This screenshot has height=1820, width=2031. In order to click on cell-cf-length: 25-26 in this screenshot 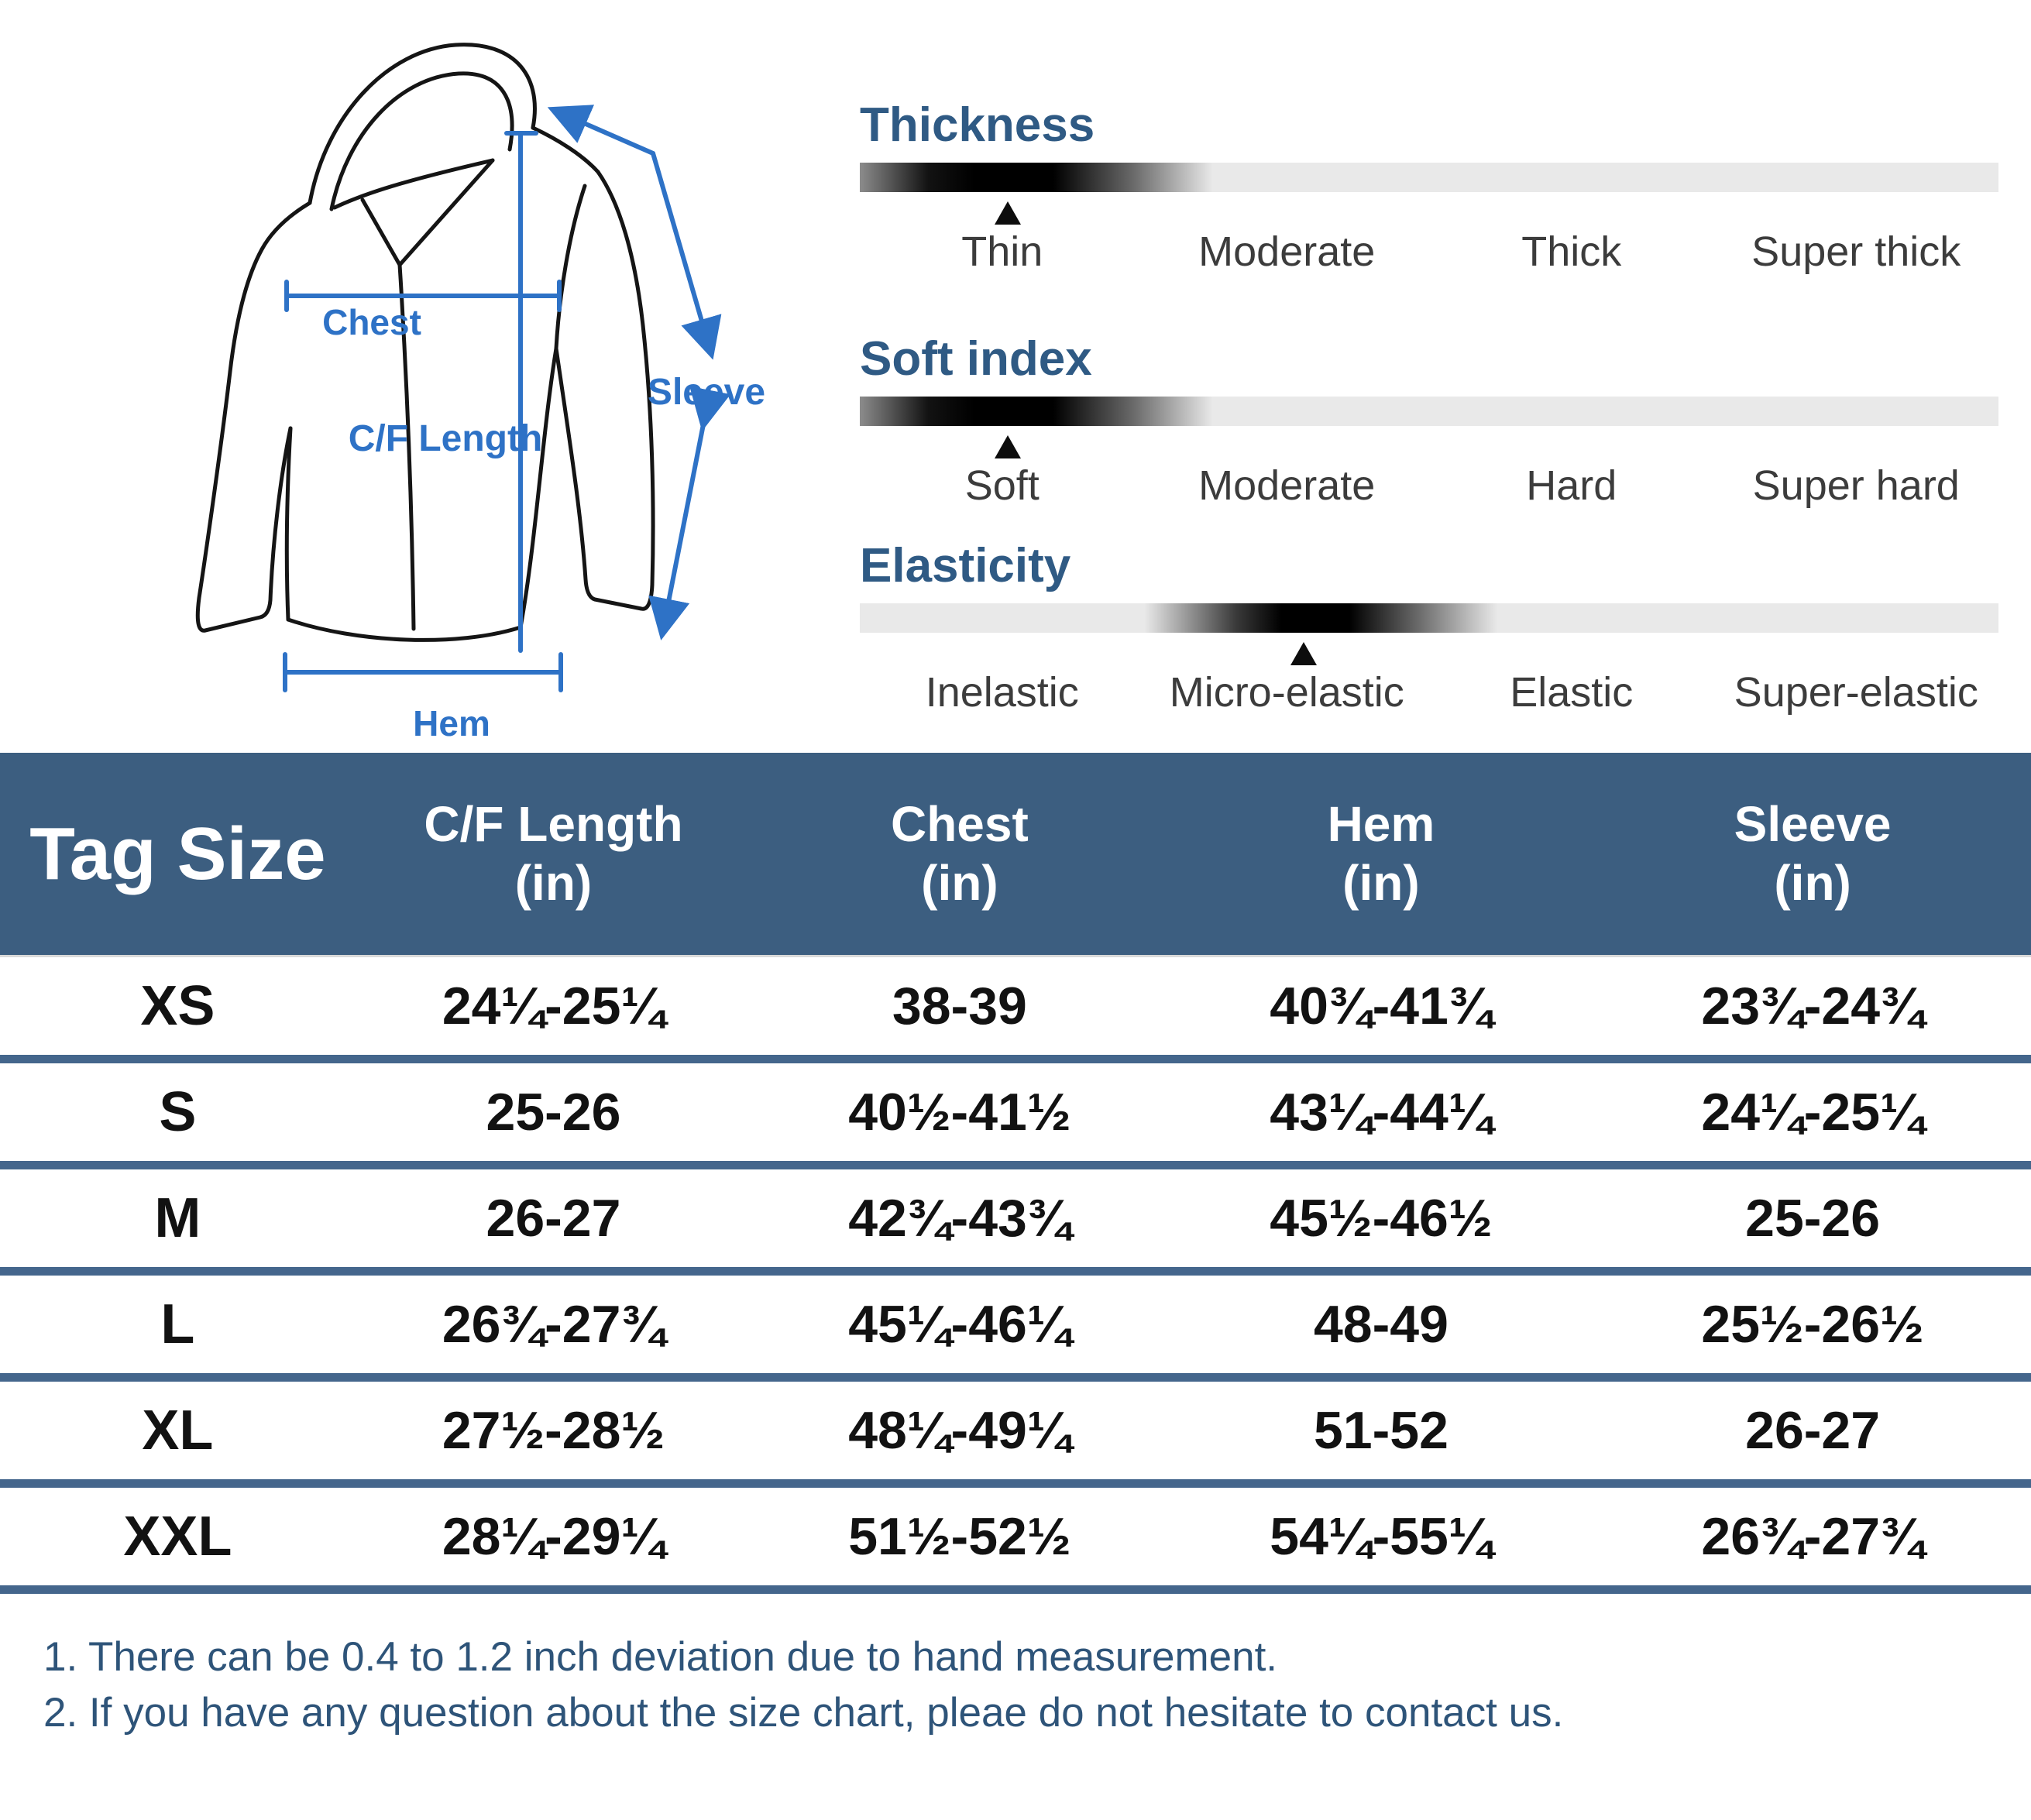, I will do `click(553, 1112)`.